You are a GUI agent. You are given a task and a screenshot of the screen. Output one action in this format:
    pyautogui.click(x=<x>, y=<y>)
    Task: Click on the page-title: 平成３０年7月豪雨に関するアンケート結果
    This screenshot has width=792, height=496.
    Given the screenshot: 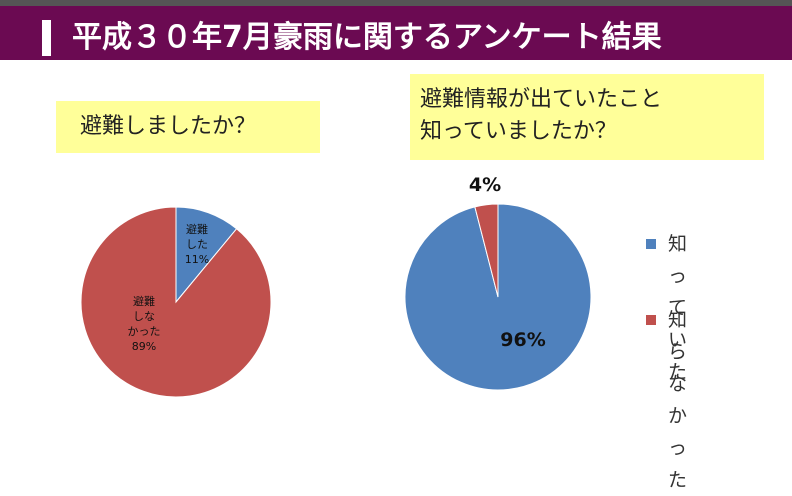 What is the action you would take?
    pyautogui.click(x=367, y=37)
    